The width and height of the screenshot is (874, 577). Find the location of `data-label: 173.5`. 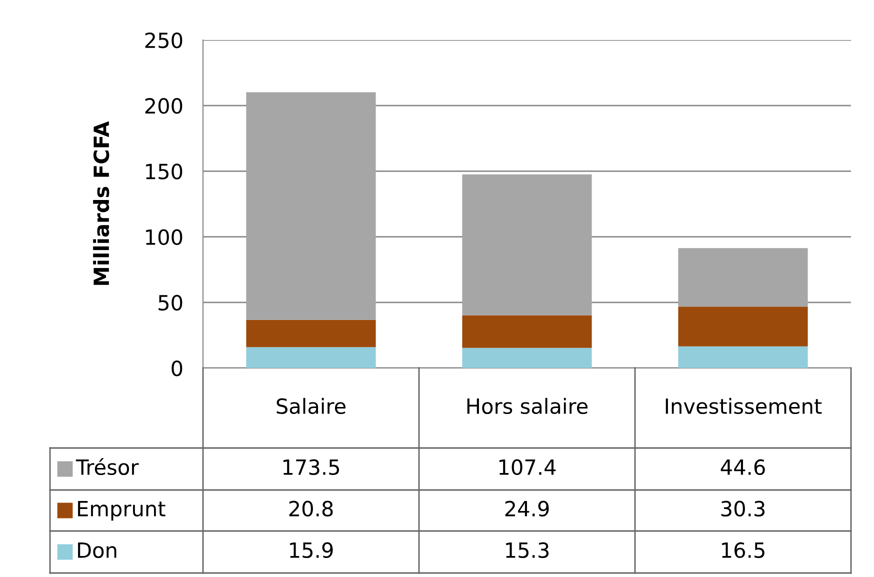

data-label: 173.5 is located at coordinates (311, 467).